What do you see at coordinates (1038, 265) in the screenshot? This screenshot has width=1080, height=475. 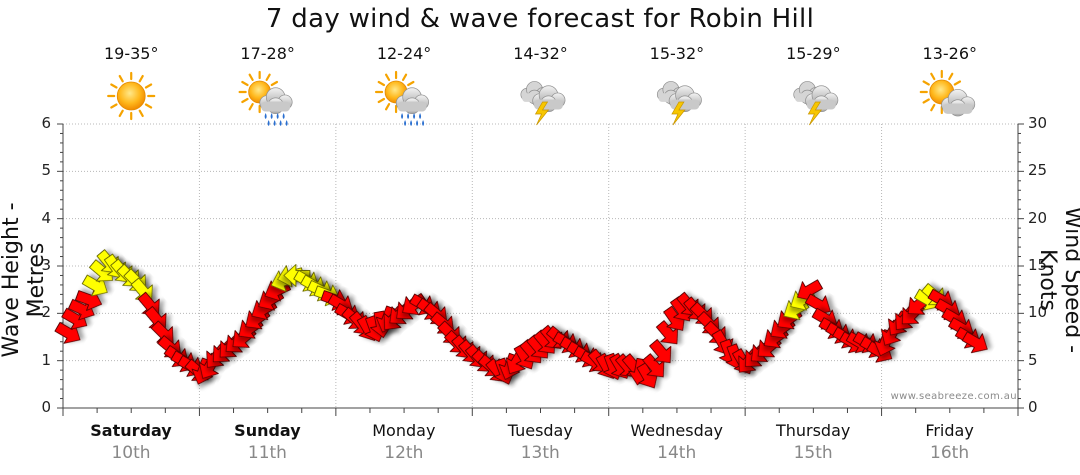 I see `y-tick-label-right: 15` at bounding box center [1038, 265].